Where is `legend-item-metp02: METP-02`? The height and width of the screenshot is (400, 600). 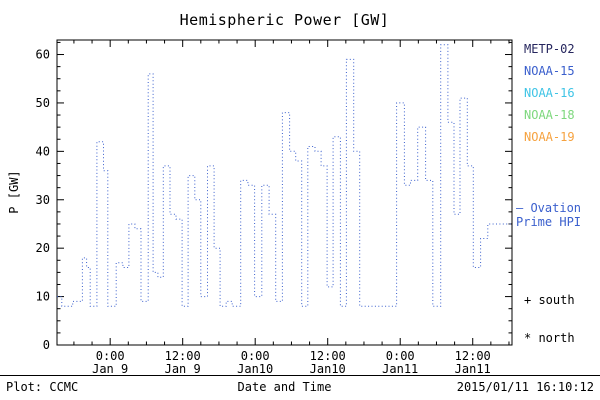
legend-item-metp02: METP-02 is located at coordinates (549, 49).